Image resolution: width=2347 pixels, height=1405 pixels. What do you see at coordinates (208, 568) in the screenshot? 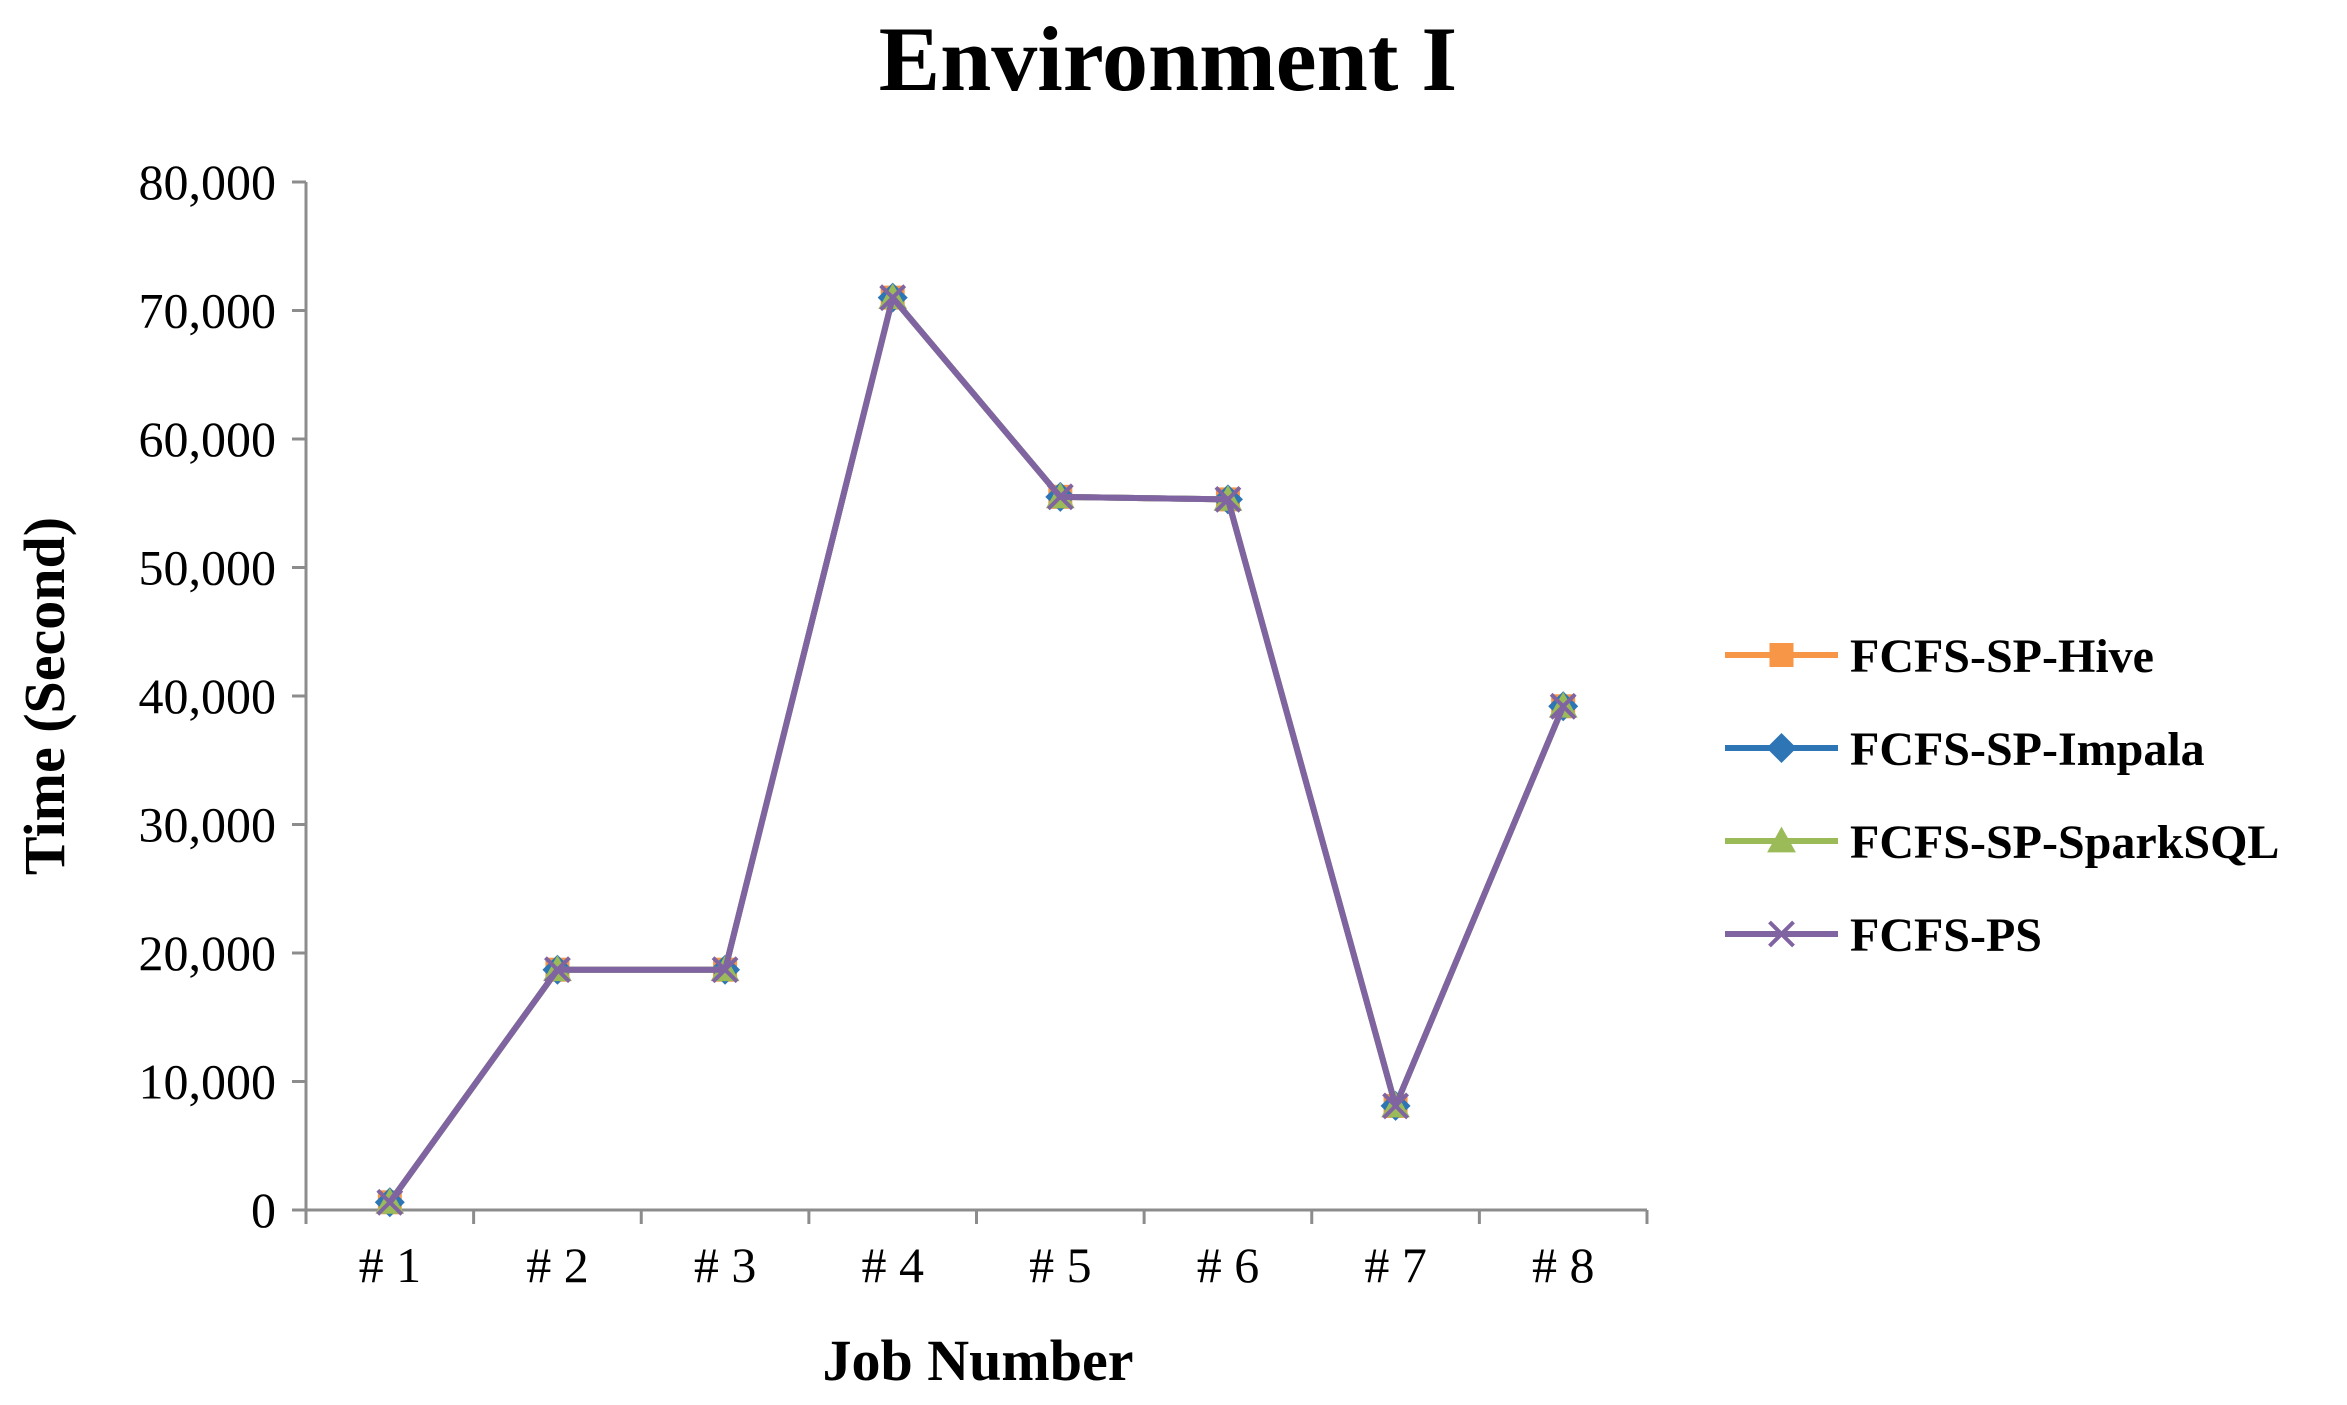
I see `y-tick-label: 50,000` at bounding box center [208, 568].